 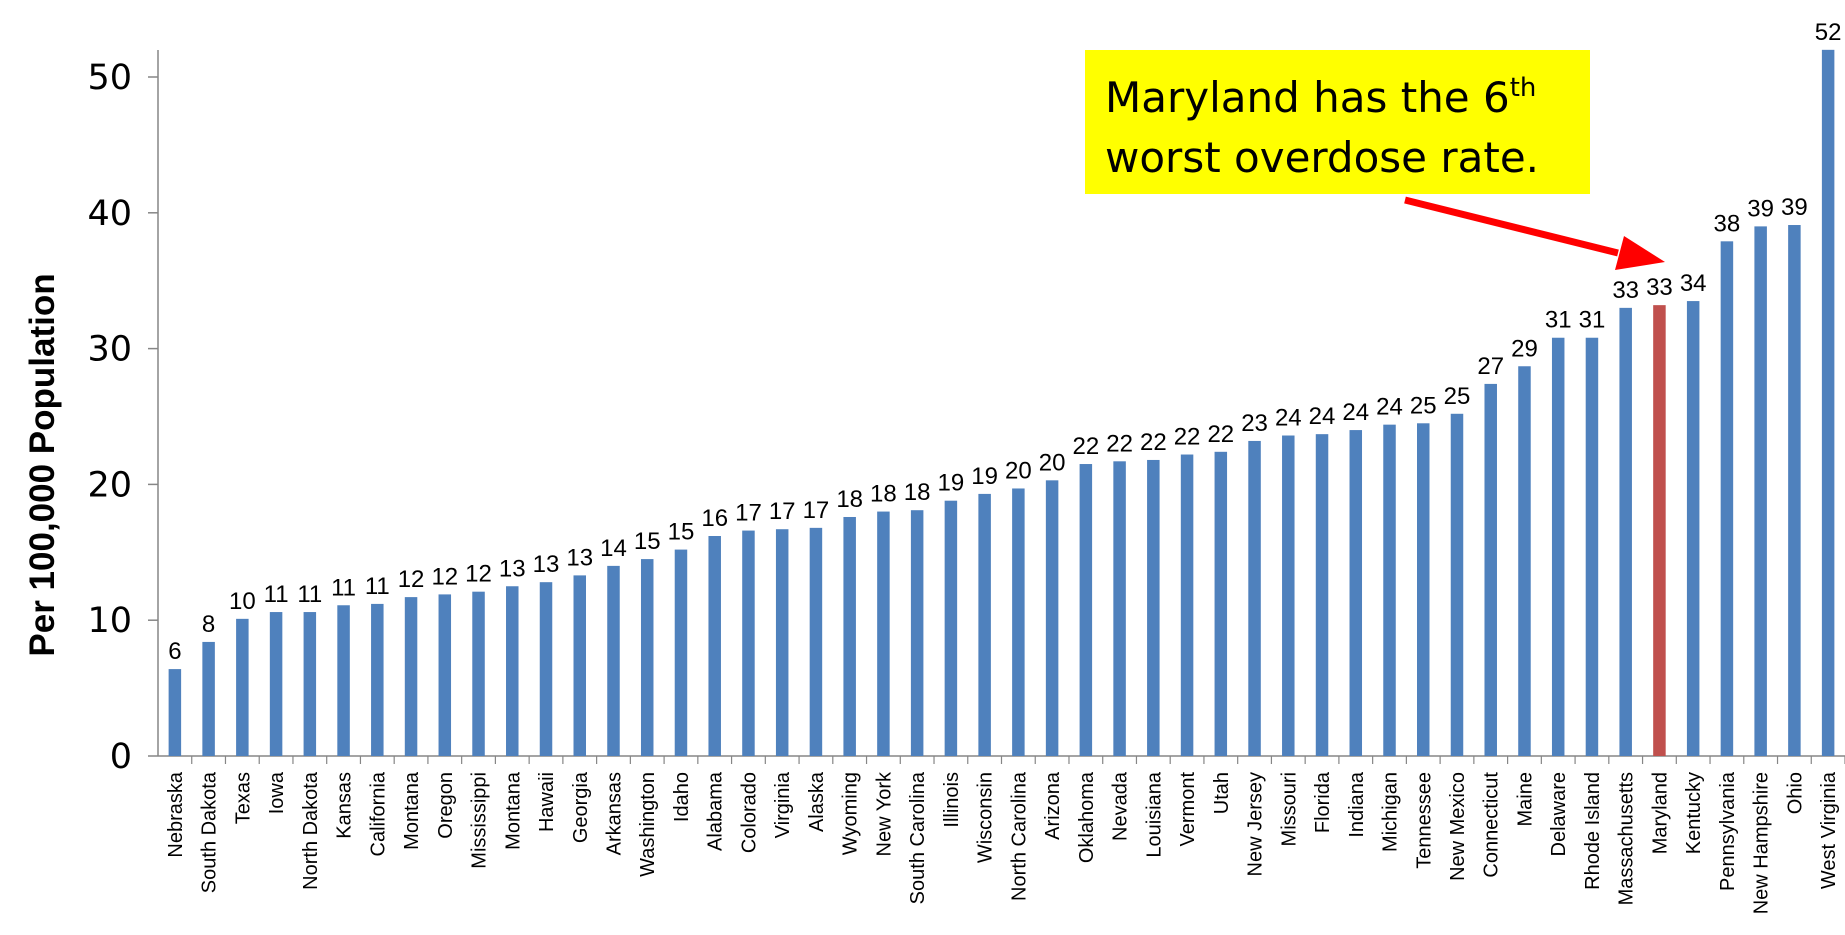 I want to click on x-tick-label: Kentucky, so click(x=1694, y=813).